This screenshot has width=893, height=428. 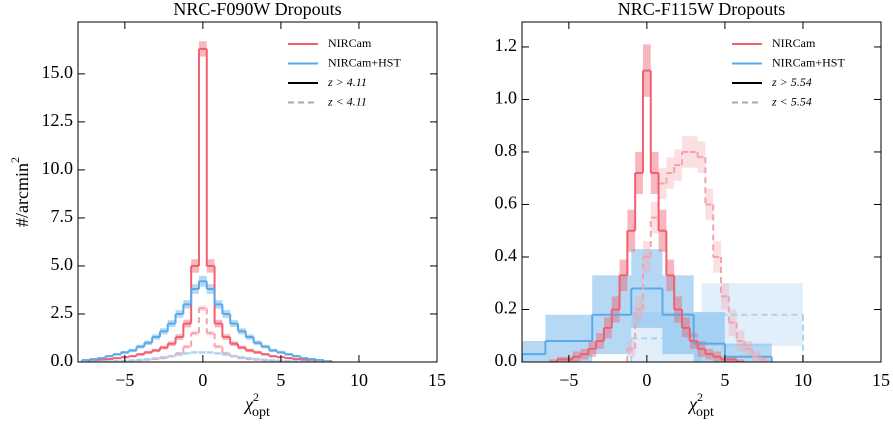 What do you see at coordinates (506, 308) in the screenshot?
I see `y-tick-label: 0.2` at bounding box center [506, 308].